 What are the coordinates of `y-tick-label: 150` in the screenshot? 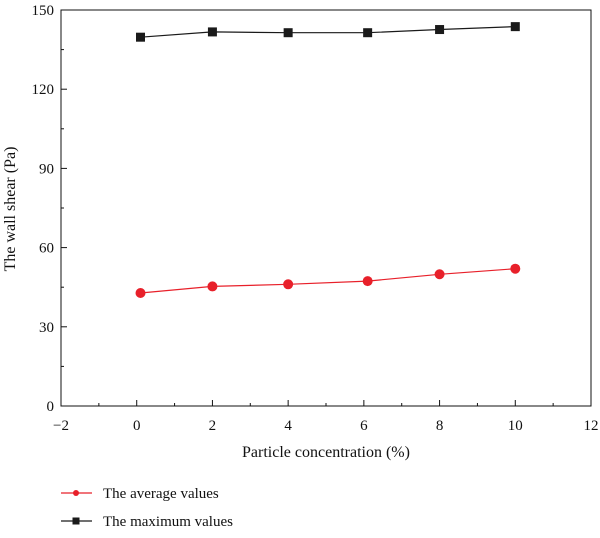 It's located at (43, 11).